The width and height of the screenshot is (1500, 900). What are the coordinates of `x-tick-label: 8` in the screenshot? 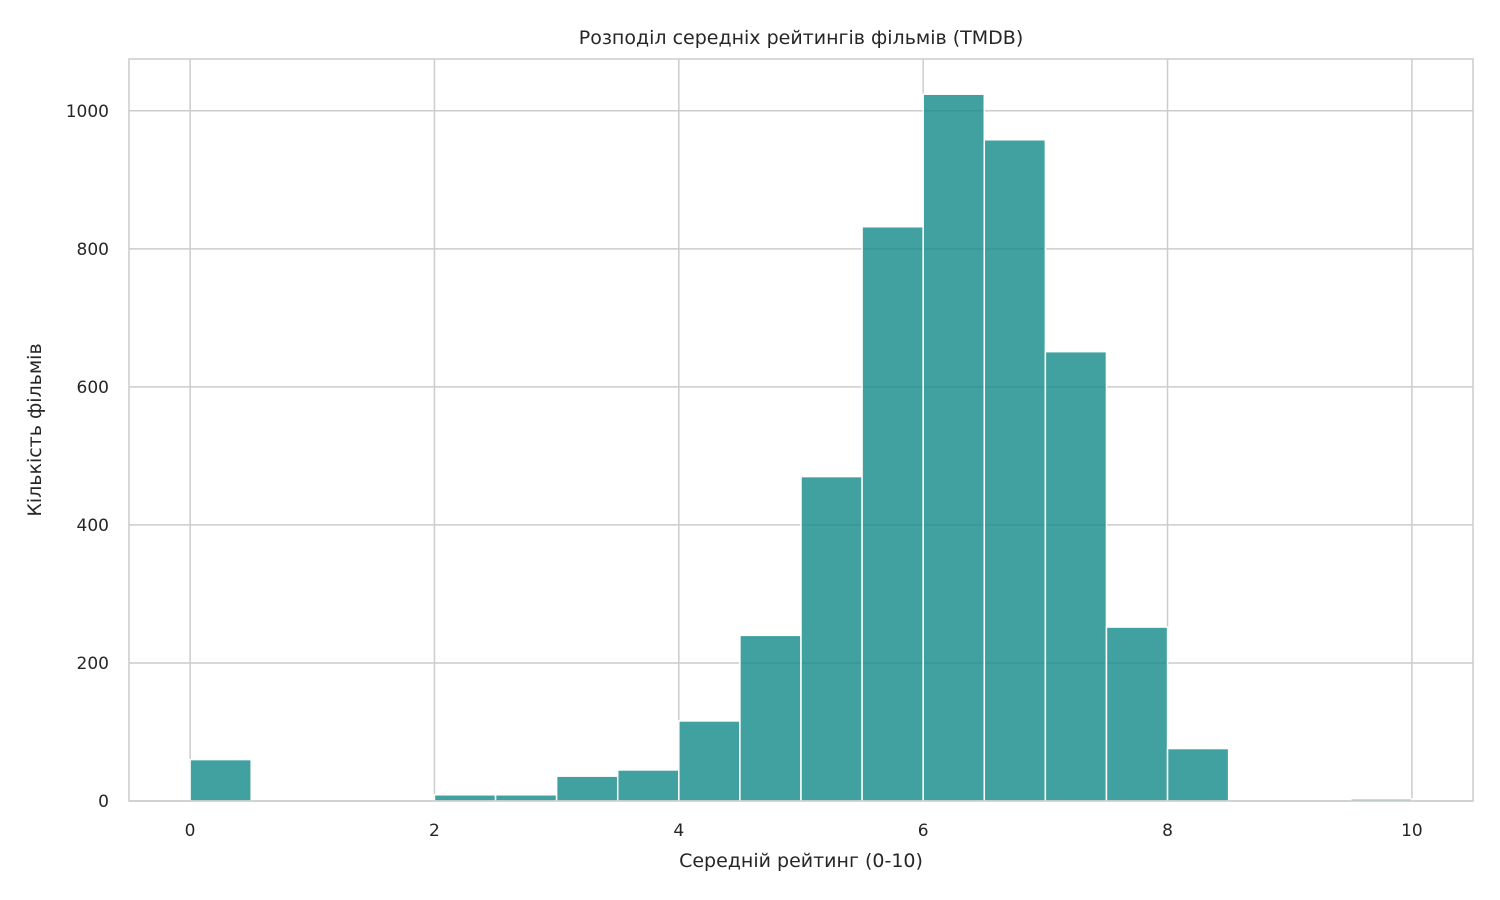 It's located at (1167, 831).